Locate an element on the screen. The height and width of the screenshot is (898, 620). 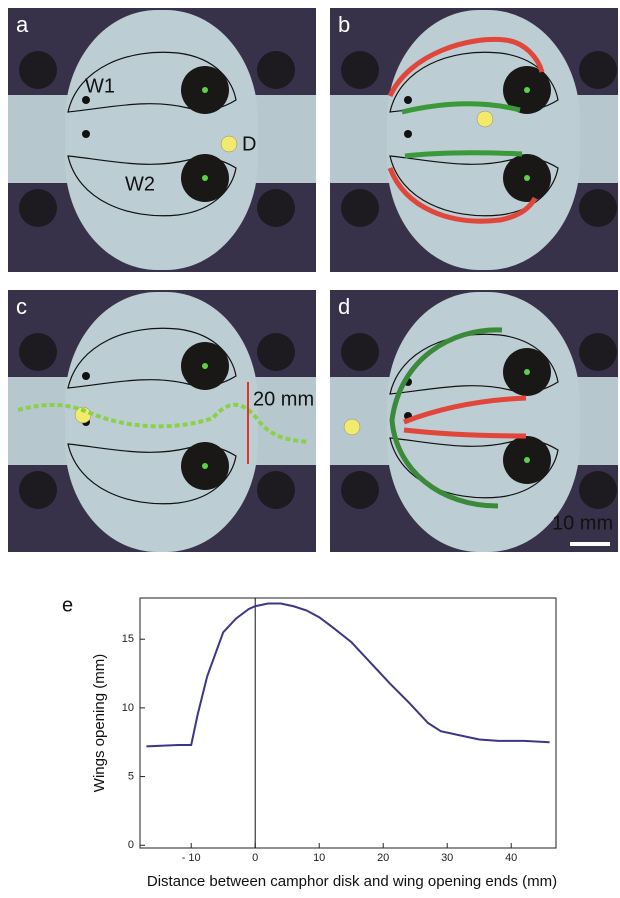
wing-label: W1 is located at coordinates (100, 86).